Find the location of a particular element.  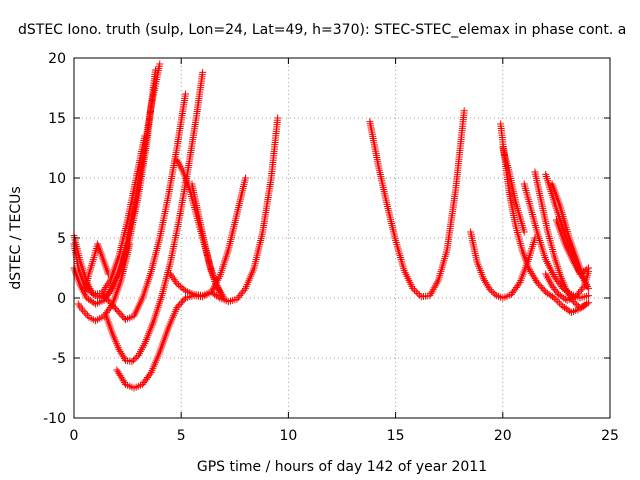

y-tick-label: -5 is located at coordinates (59, 359).